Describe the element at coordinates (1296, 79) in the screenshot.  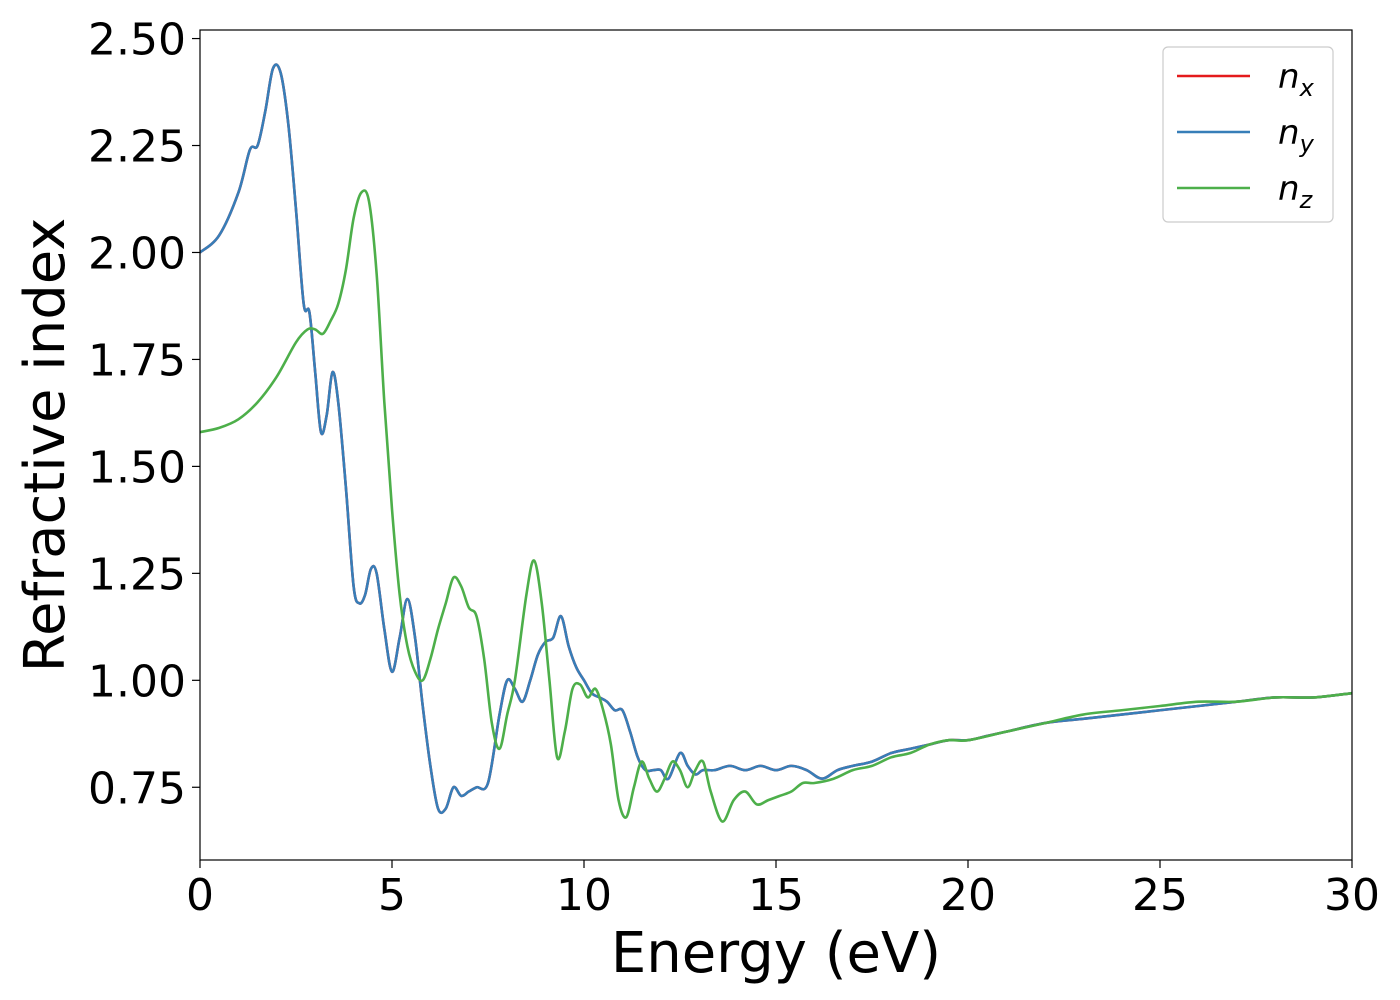
I see `legend-label-x: nx` at that location.